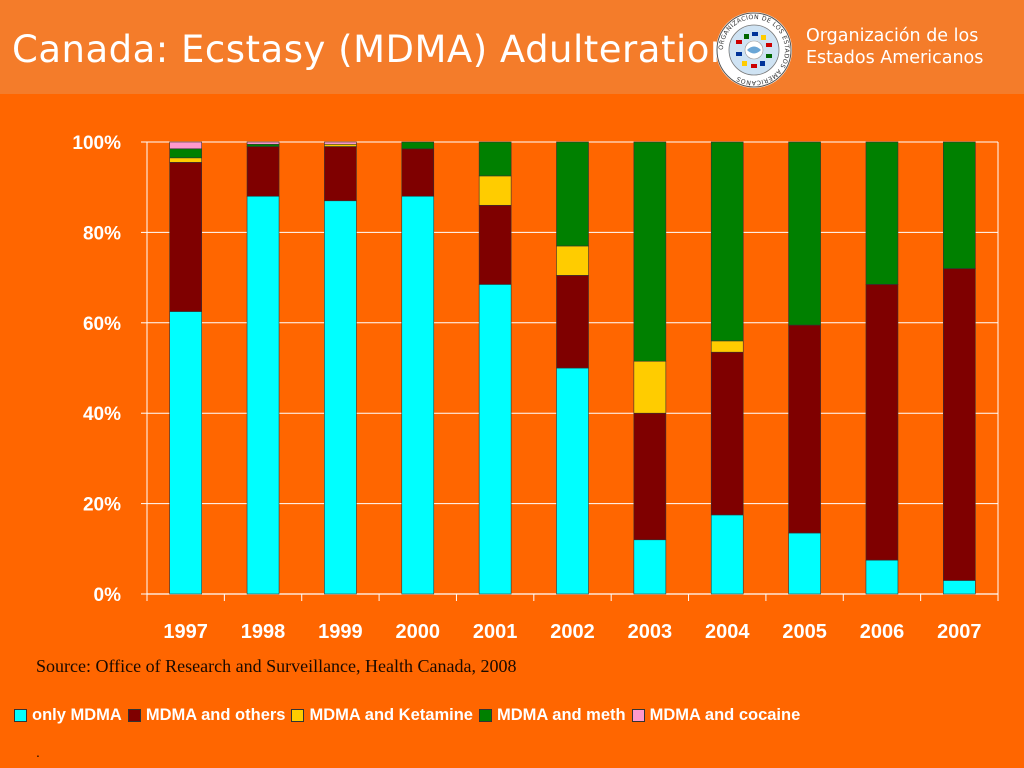  What do you see at coordinates (102, 414) in the screenshot?
I see `y-tick-label: 40%` at bounding box center [102, 414].